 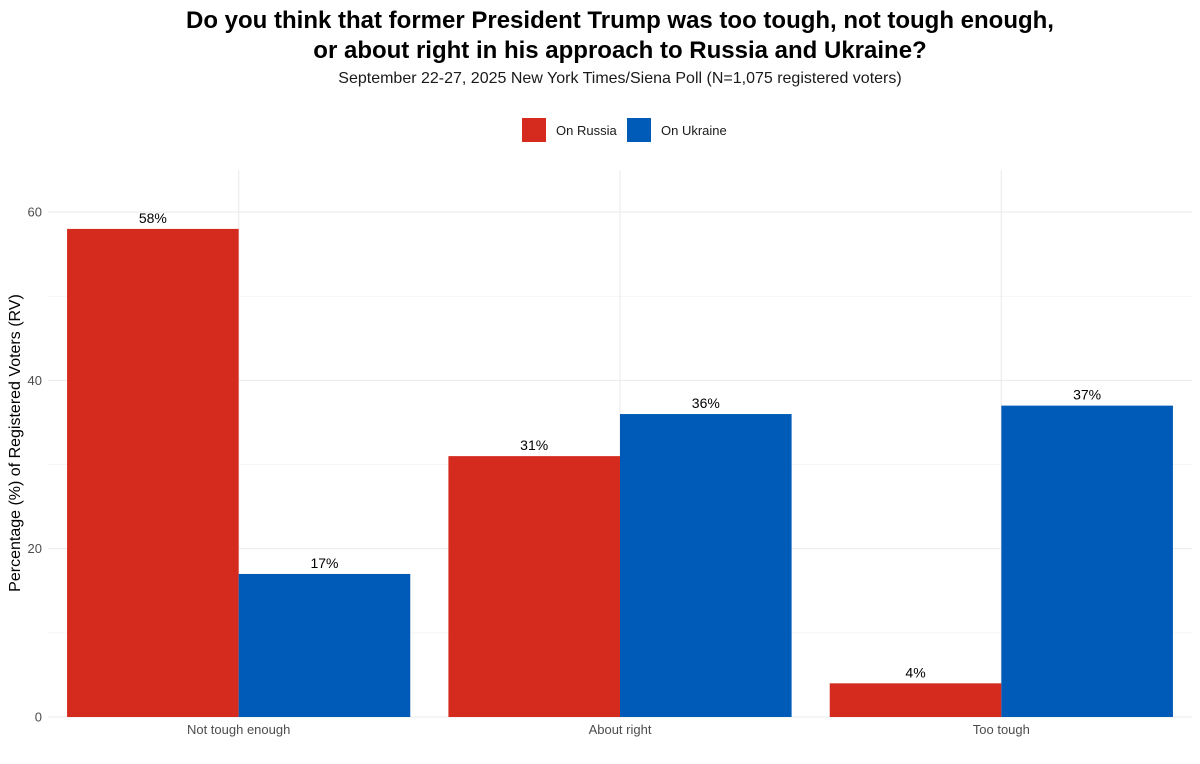 What do you see at coordinates (586, 130) in the screenshot?
I see `legend-label-on-russia: On Russia` at bounding box center [586, 130].